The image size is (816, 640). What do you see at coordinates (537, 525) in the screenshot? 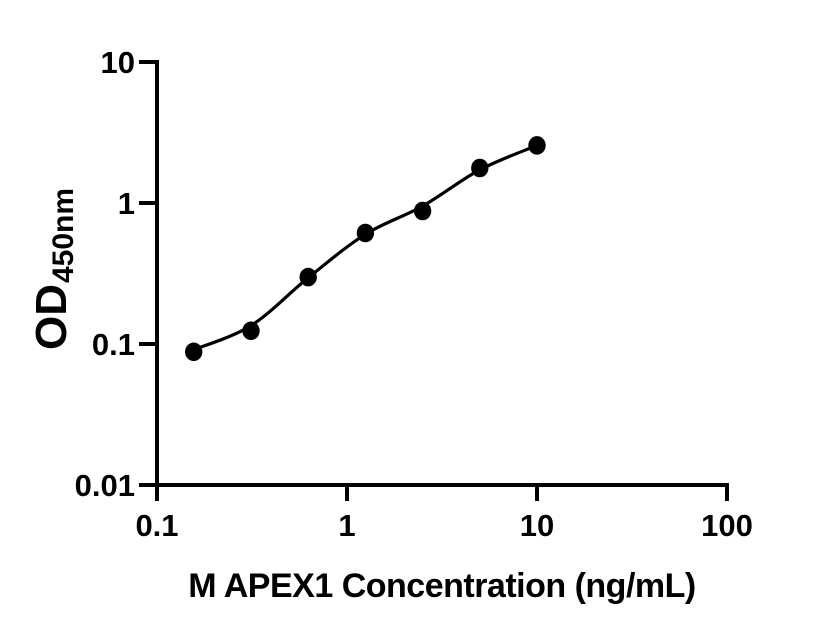
I see `x-axis-tick-label: 10` at bounding box center [537, 525].